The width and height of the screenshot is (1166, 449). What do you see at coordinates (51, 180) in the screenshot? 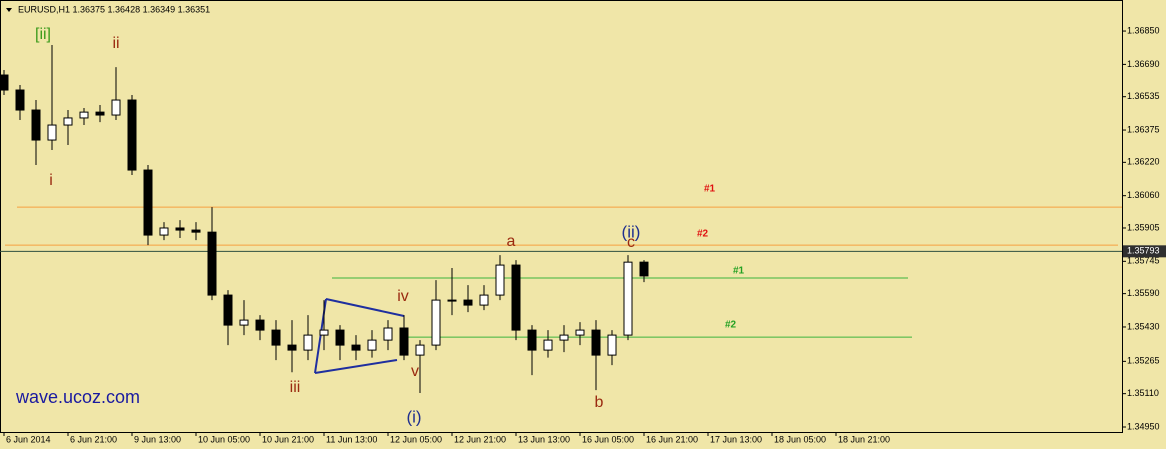
I see `wave-label: i` at bounding box center [51, 180].